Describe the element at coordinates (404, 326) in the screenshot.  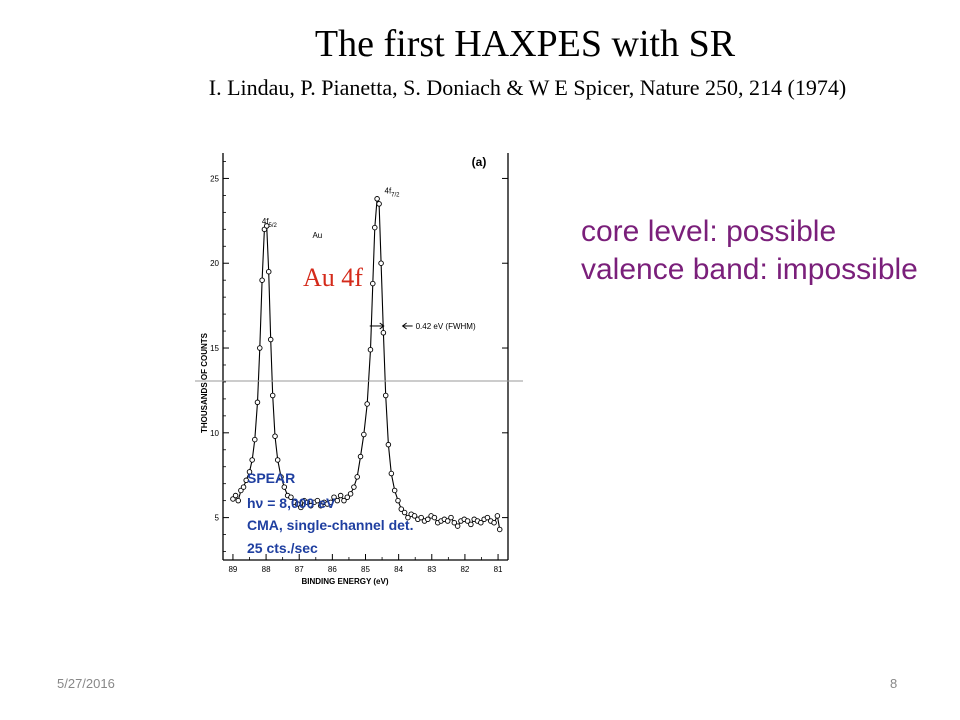
I see `fwhm-arrowhead-right` at that location.